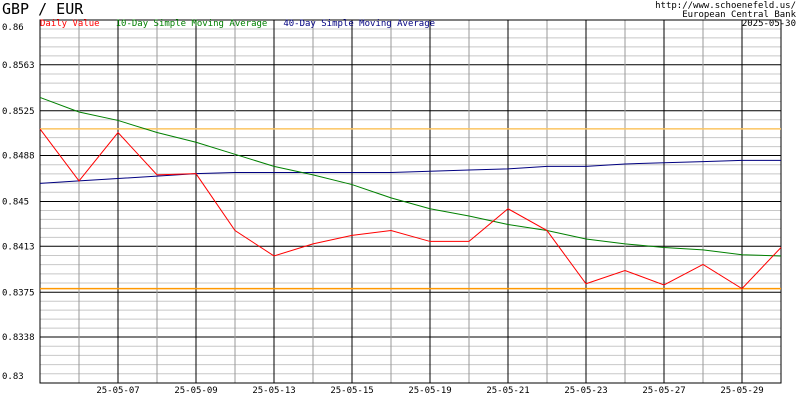 The height and width of the screenshot is (400, 800). What do you see at coordinates (507, 391) in the screenshot?
I see `x-tick-label: 25-05-21` at bounding box center [507, 391].